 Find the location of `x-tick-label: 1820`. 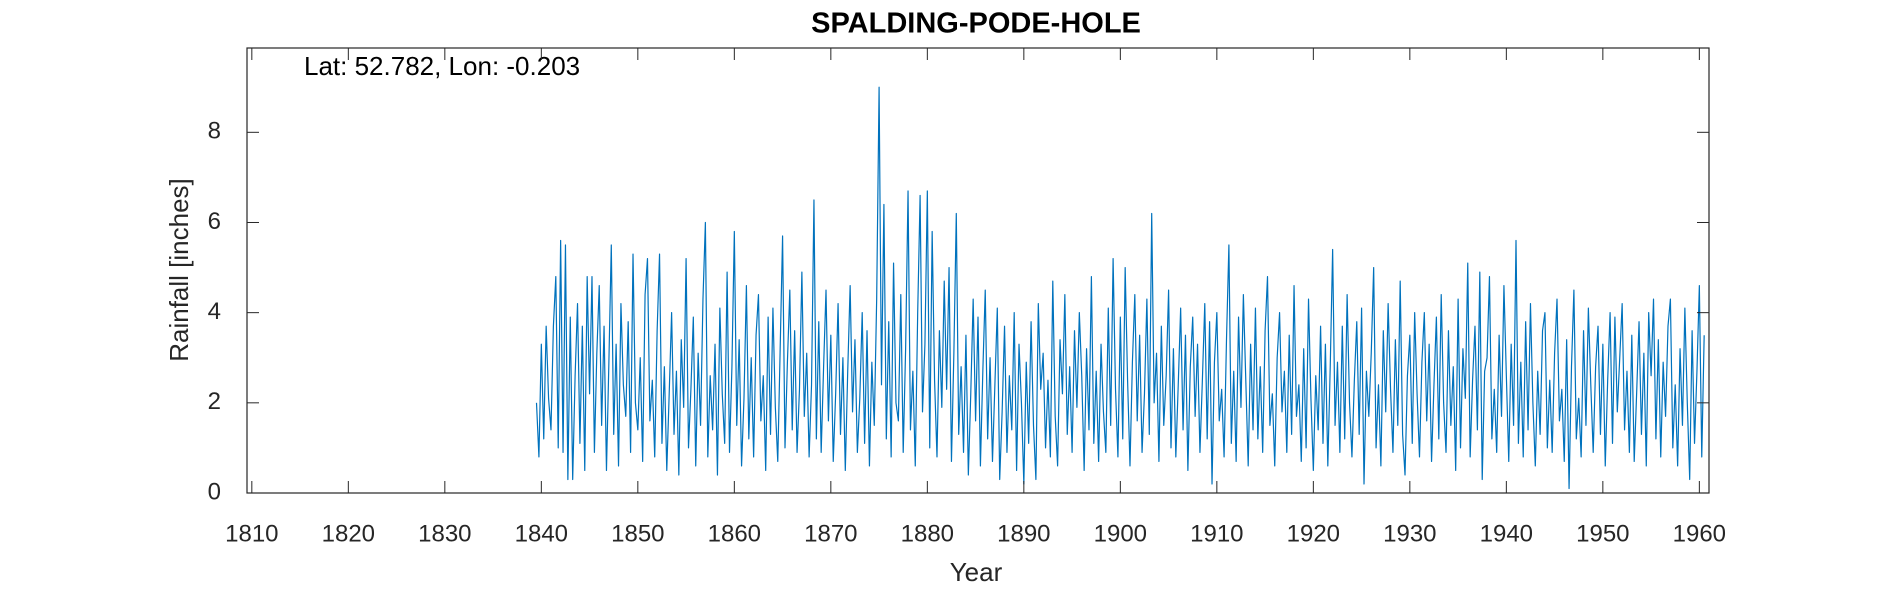

x-tick-label: 1820 is located at coordinates (348, 533).